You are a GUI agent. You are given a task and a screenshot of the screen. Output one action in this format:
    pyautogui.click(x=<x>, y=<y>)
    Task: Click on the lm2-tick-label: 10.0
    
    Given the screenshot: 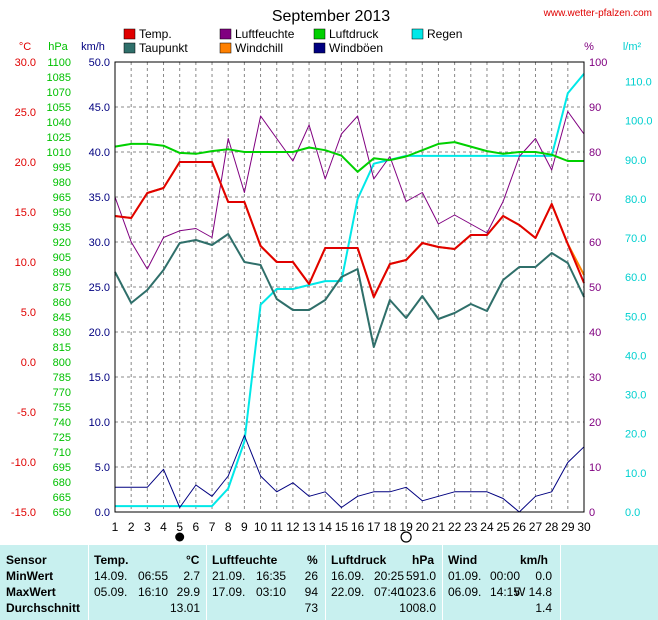 What is the action you would take?
    pyautogui.click(x=635, y=474)
    